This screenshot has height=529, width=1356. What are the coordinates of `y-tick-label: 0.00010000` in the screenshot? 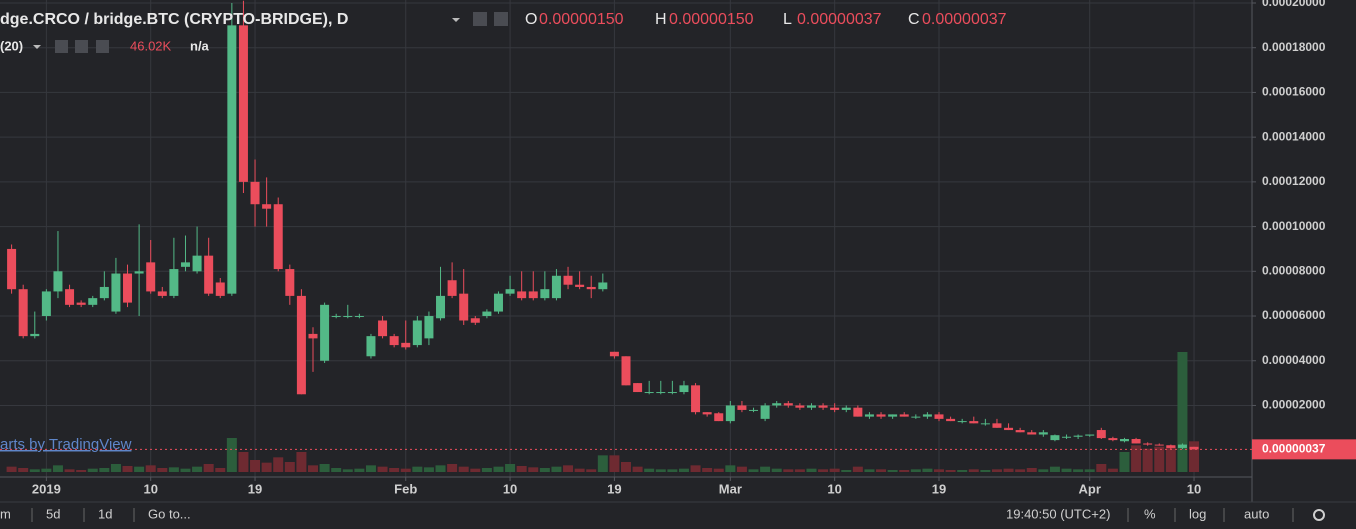 It's located at (1294, 226).